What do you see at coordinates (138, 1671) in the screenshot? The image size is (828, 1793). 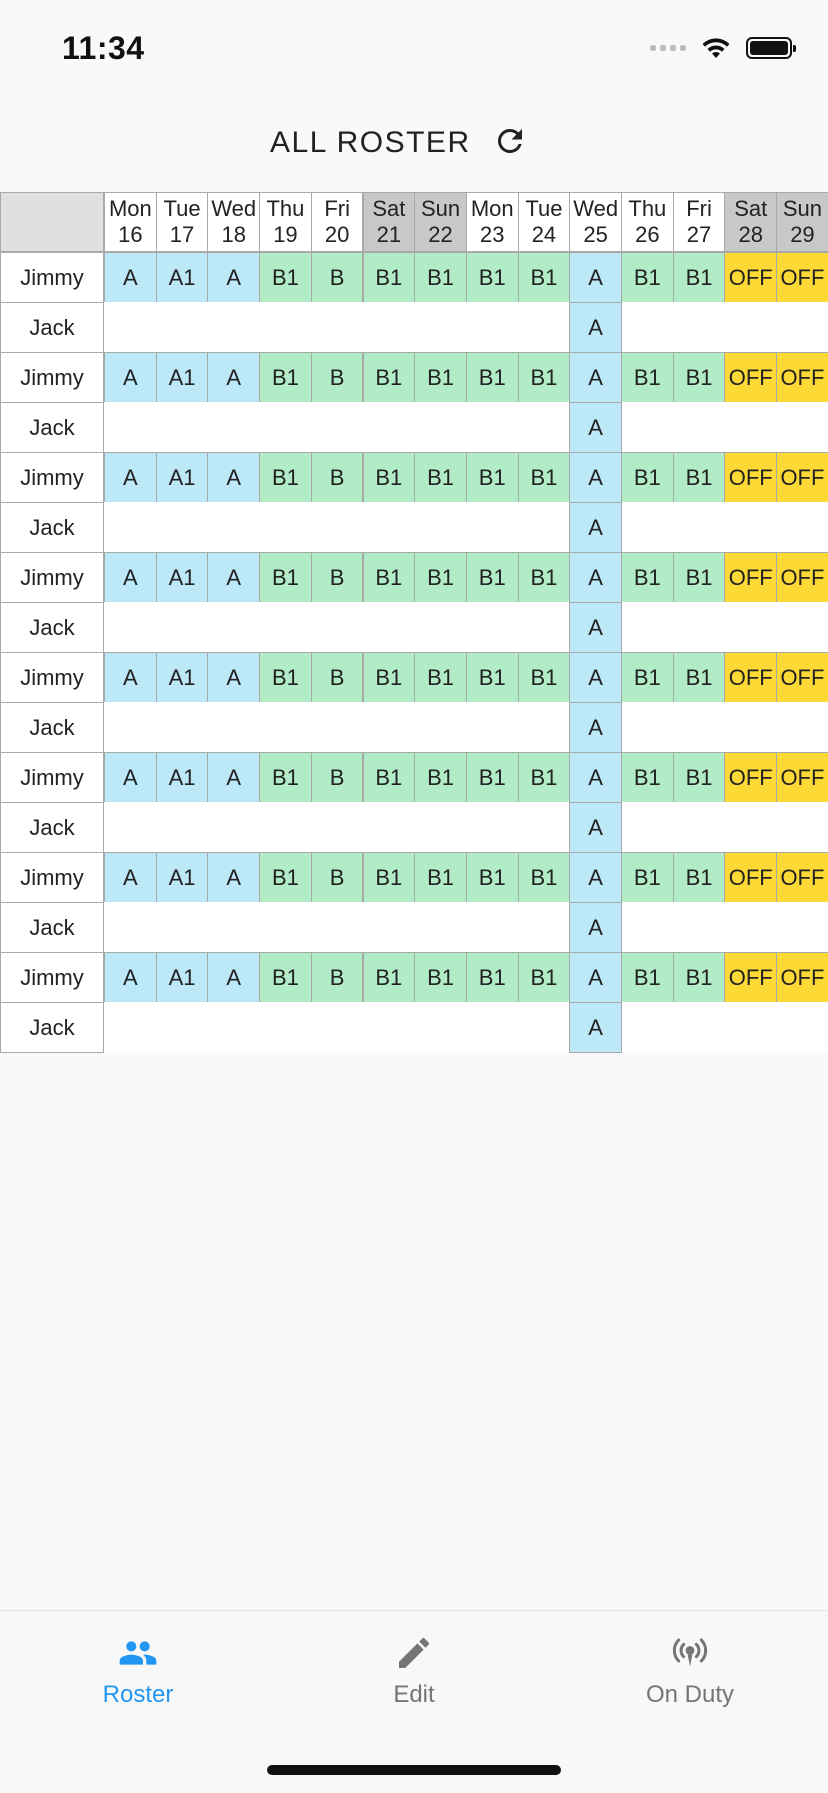 I see `tab-roster: Roster` at bounding box center [138, 1671].